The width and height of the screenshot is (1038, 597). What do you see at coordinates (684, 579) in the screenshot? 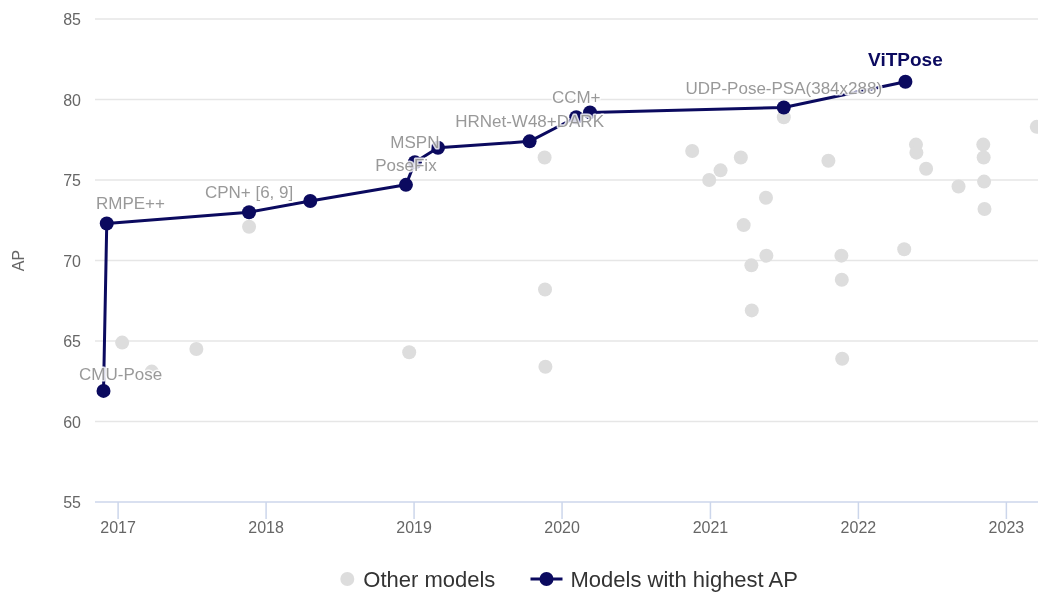
I see `legend-label: Models with highest AP` at bounding box center [684, 579].